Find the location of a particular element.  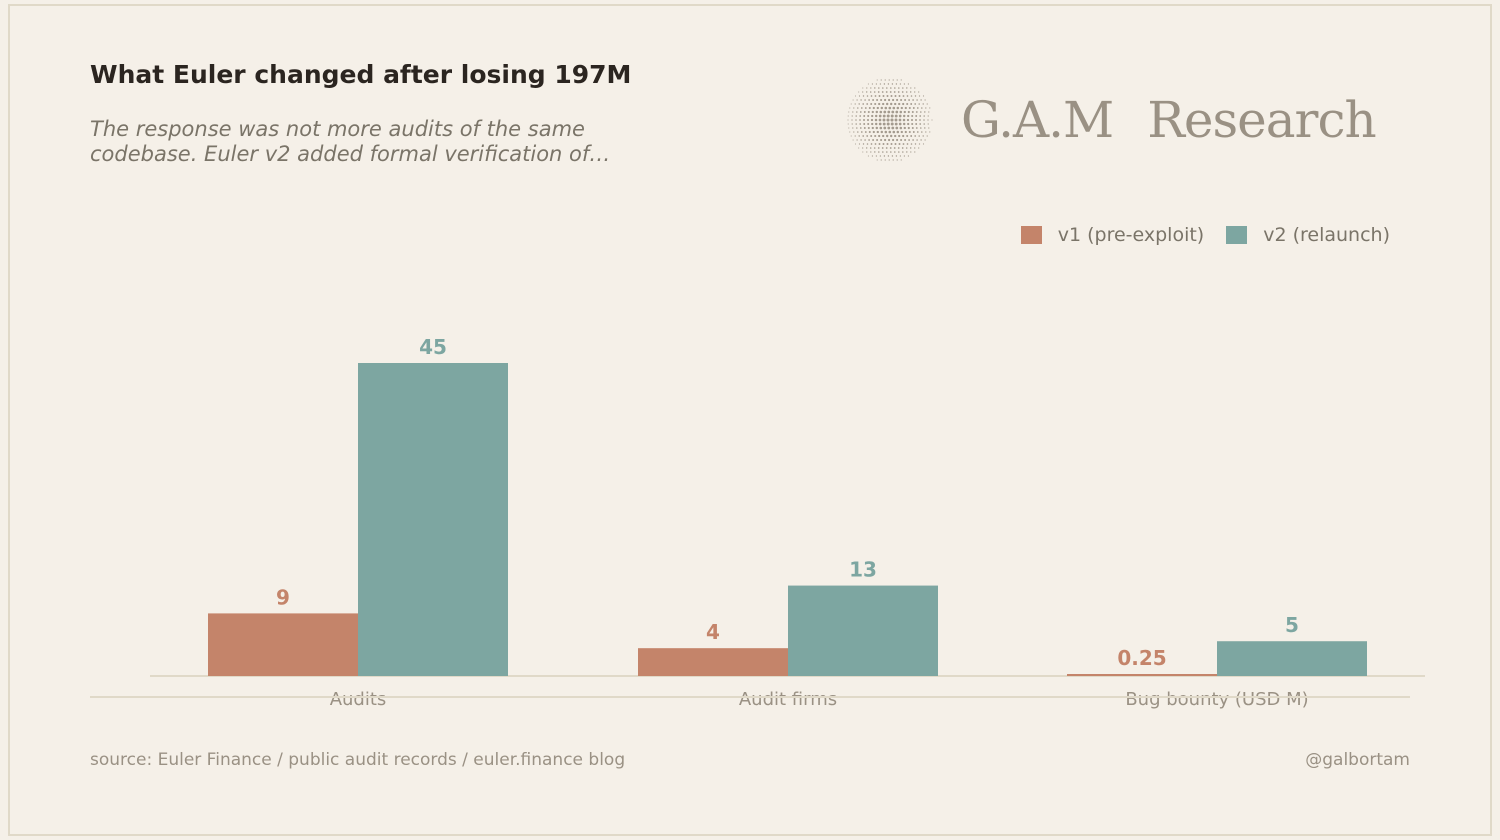

data-label-v1-2: 0.25 is located at coordinates (1141, 658).